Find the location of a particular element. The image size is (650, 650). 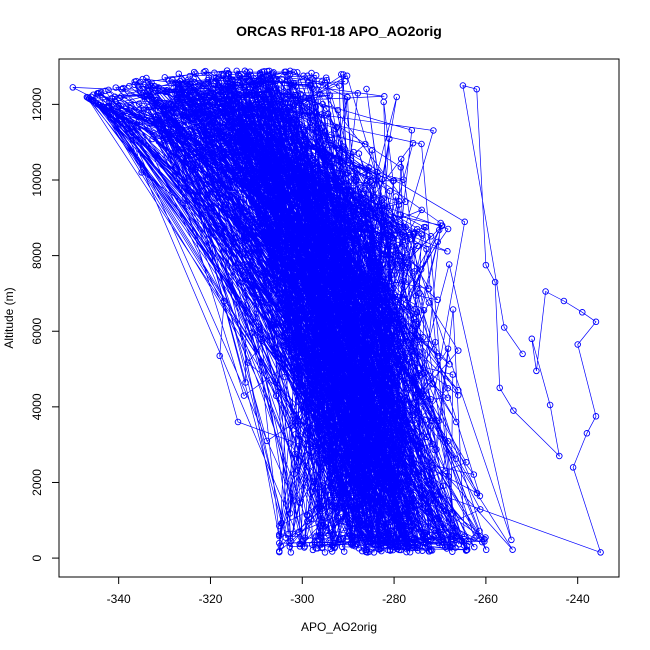

x-tick-label: -240 is located at coordinates (578, 599).